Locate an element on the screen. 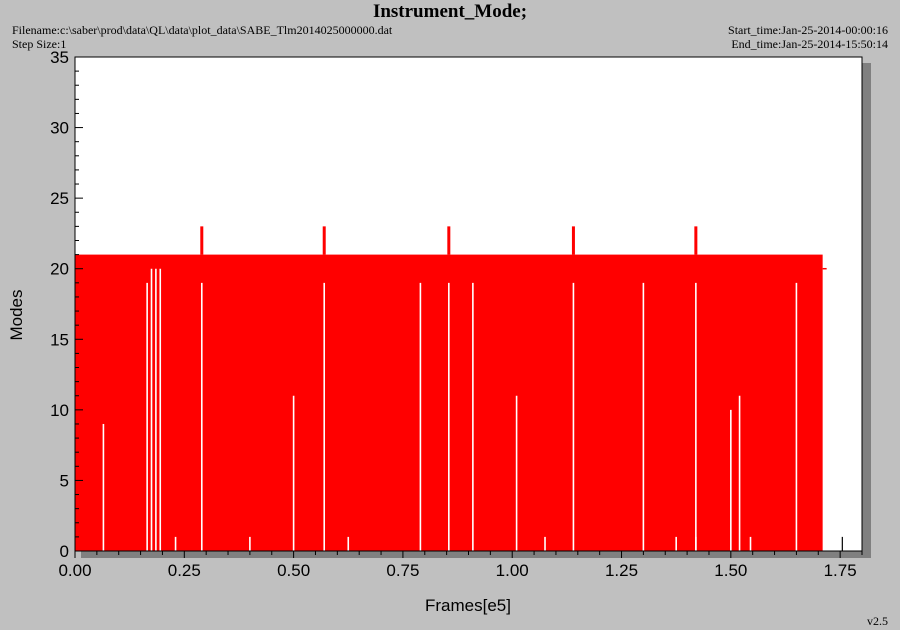  x-tick-label-2: 0.50 is located at coordinates (293, 570).